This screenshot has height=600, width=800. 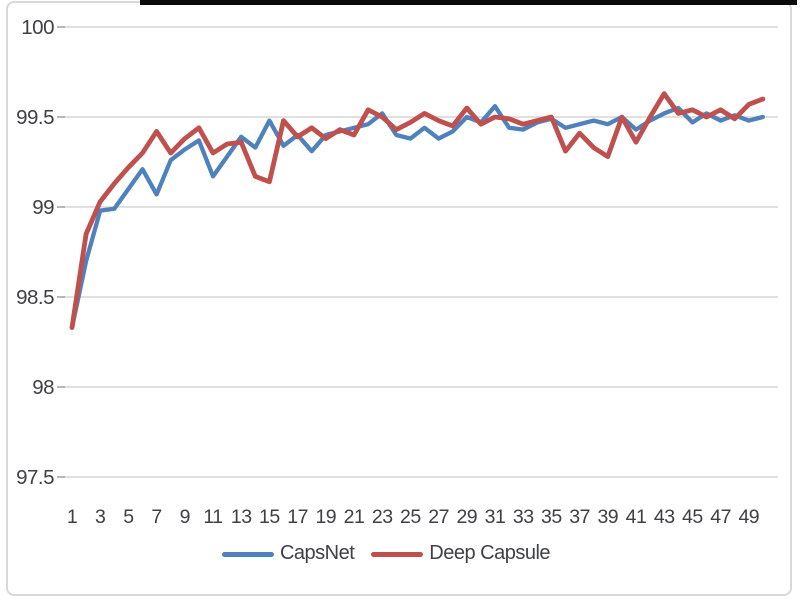 What do you see at coordinates (397, 554) in the screenshot?
I see `deep-capsule-line-swatch` at bounding box center [397, 554].